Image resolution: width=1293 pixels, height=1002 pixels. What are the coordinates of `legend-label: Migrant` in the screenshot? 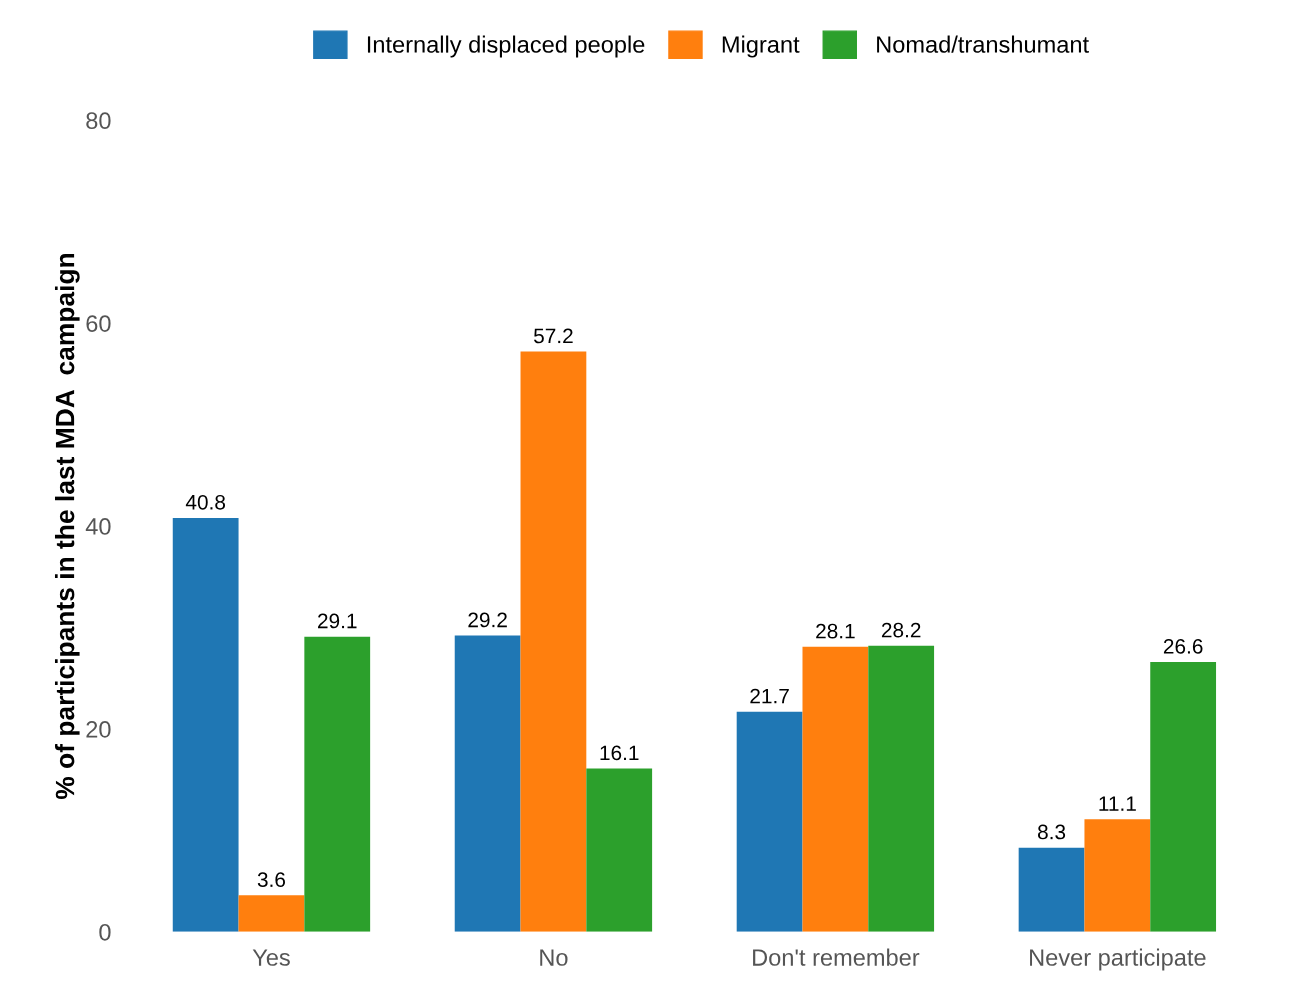 It's located at (761, 46).